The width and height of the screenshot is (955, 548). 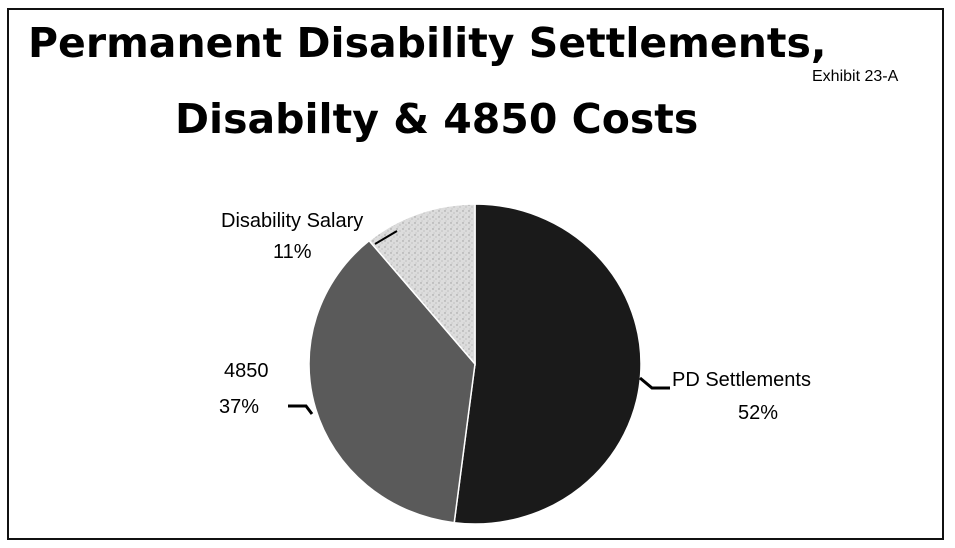 I want to click on chart-title-line-1: Permanent Disability Settlements,, so click(x=427, y=43).